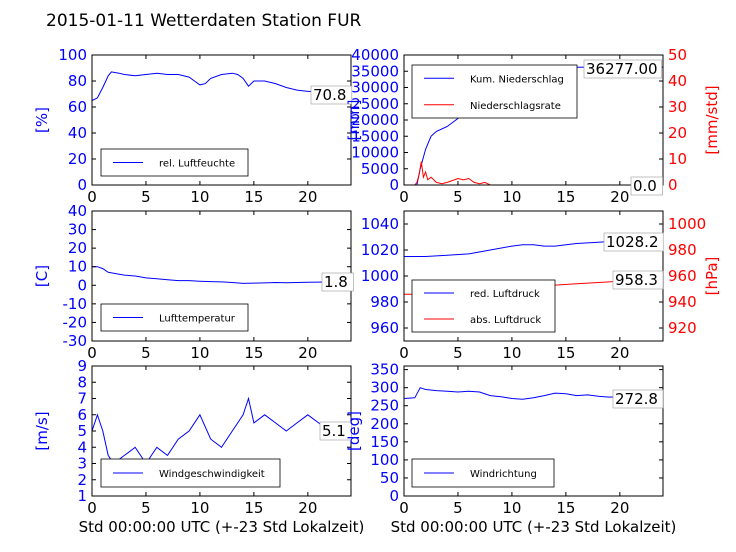 The image size is (736, 552). What do you see at coordinates (72, 55) in the screenshot?
I see `y-tick-label: 100` at bounding box center [72, 55].